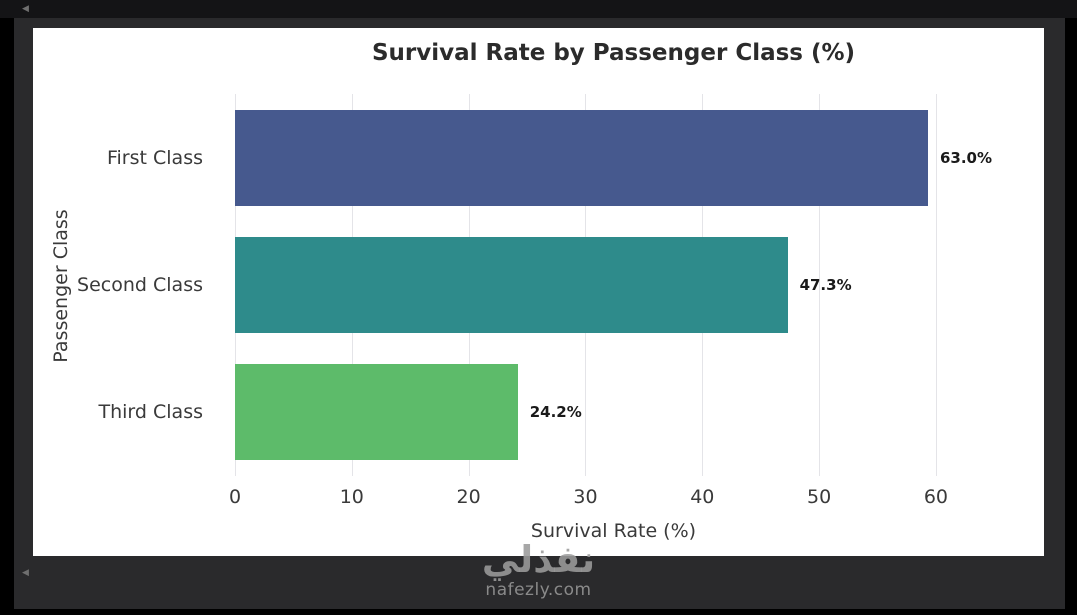 The height and width of the screenshot is (615, 1077). I want to click on chart-title: Survival Rate by Passenger Class (%), so click(613, 53).